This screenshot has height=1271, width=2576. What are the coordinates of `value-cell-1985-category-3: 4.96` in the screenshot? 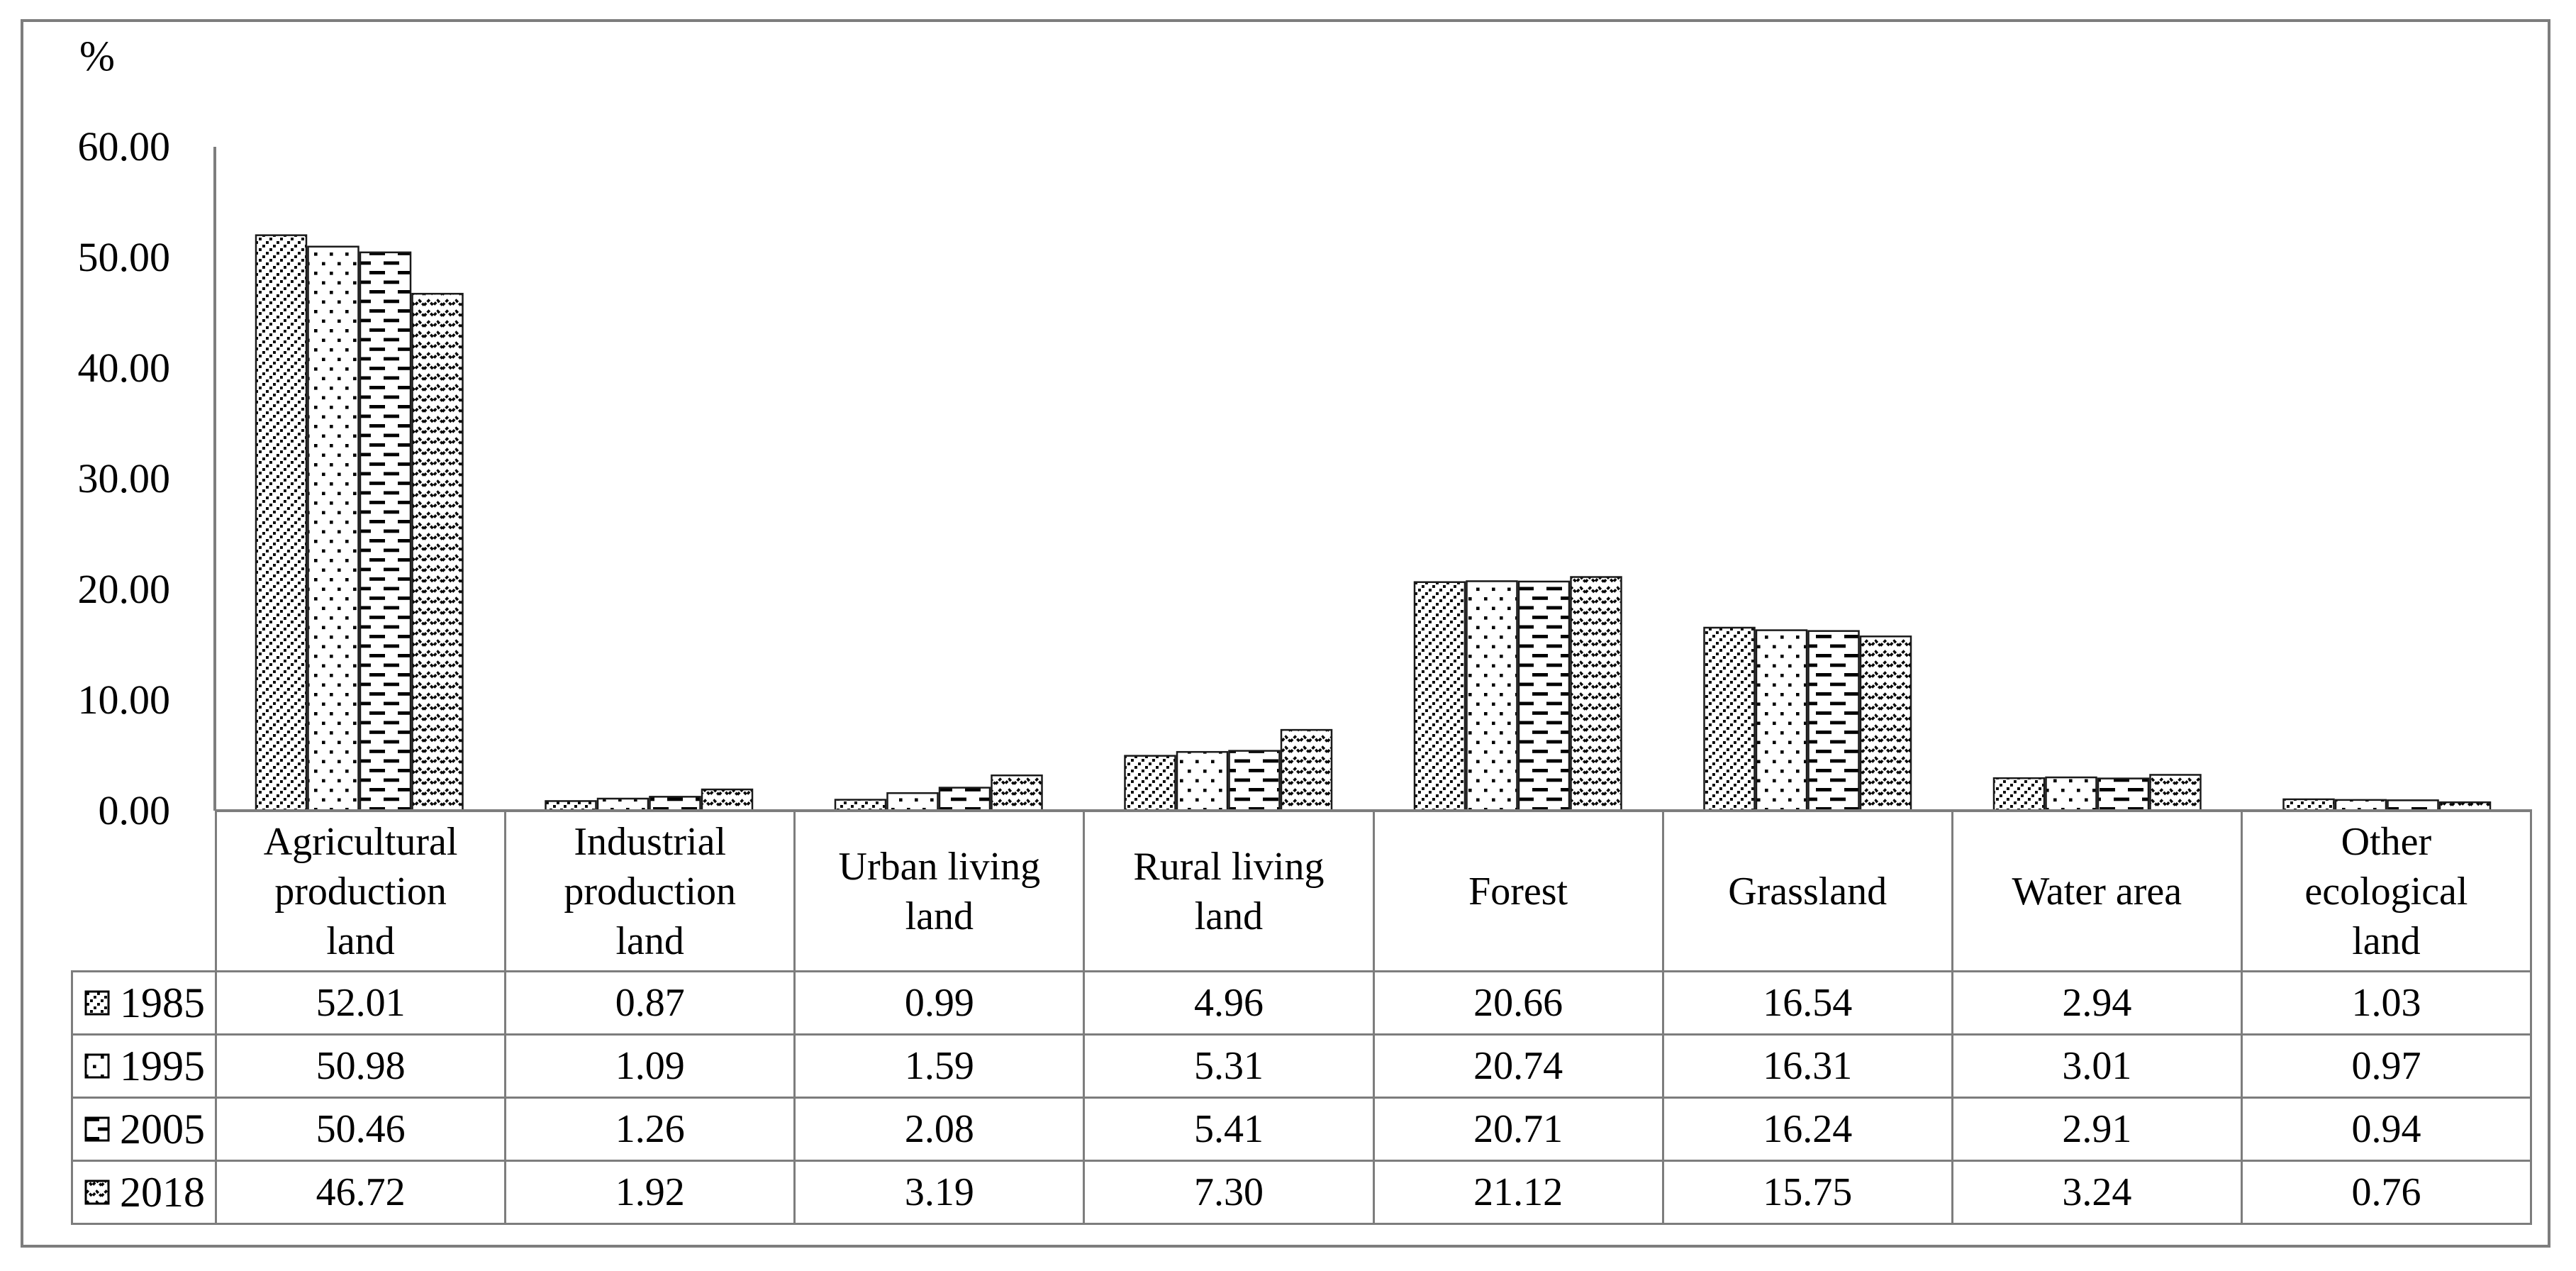 It's located at (1228, 1004).